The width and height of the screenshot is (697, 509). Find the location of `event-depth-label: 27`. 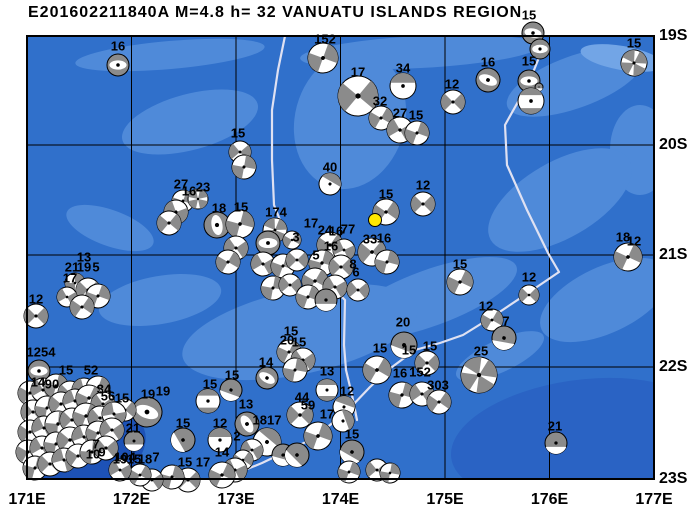

event-depth-label: 27 is located at coordinates (181, 184).